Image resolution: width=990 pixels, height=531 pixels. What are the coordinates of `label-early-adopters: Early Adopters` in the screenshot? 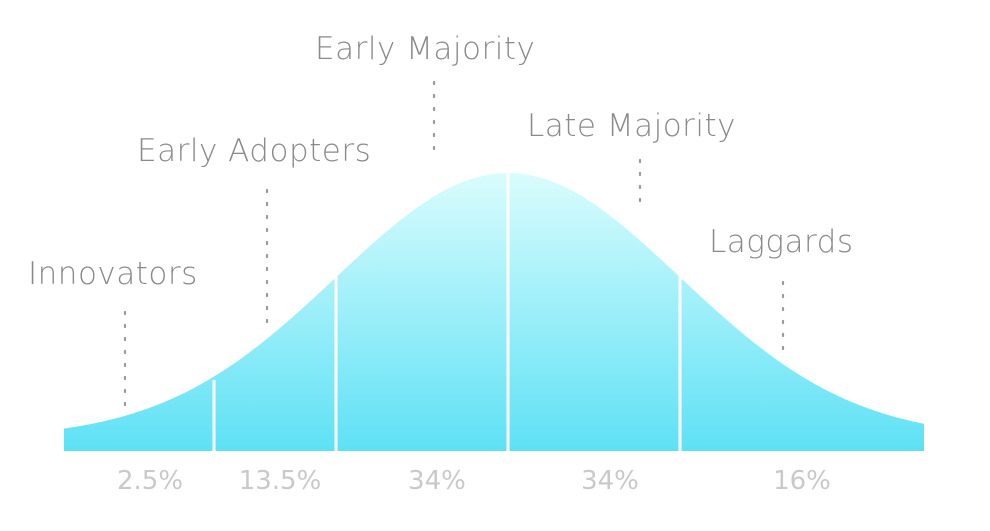 It's located at (254, 151).